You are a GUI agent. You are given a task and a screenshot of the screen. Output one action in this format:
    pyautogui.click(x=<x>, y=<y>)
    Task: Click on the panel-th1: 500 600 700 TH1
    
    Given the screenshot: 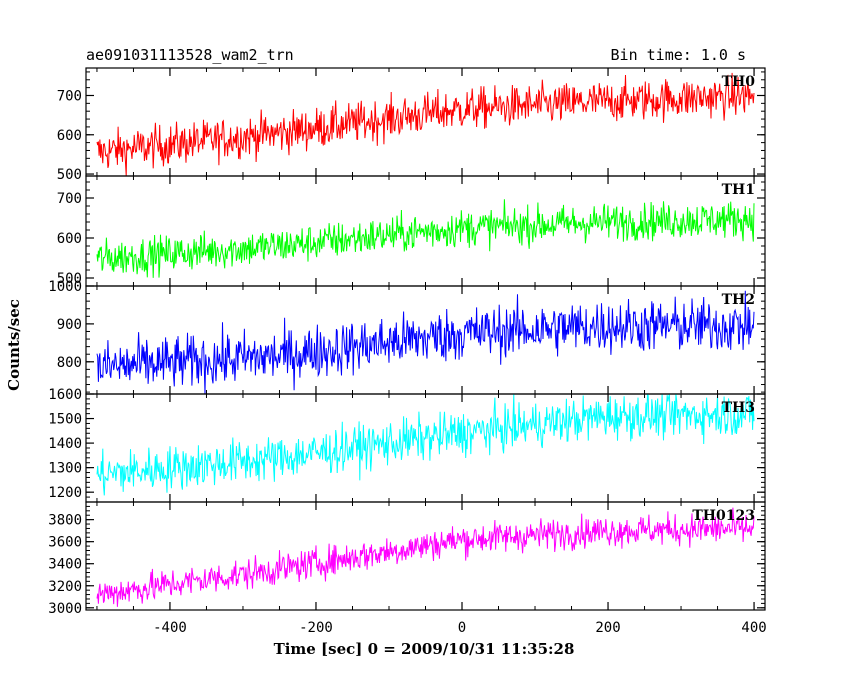 What is the action you would take?
    pyautogui.click(x=411, y=231)
    